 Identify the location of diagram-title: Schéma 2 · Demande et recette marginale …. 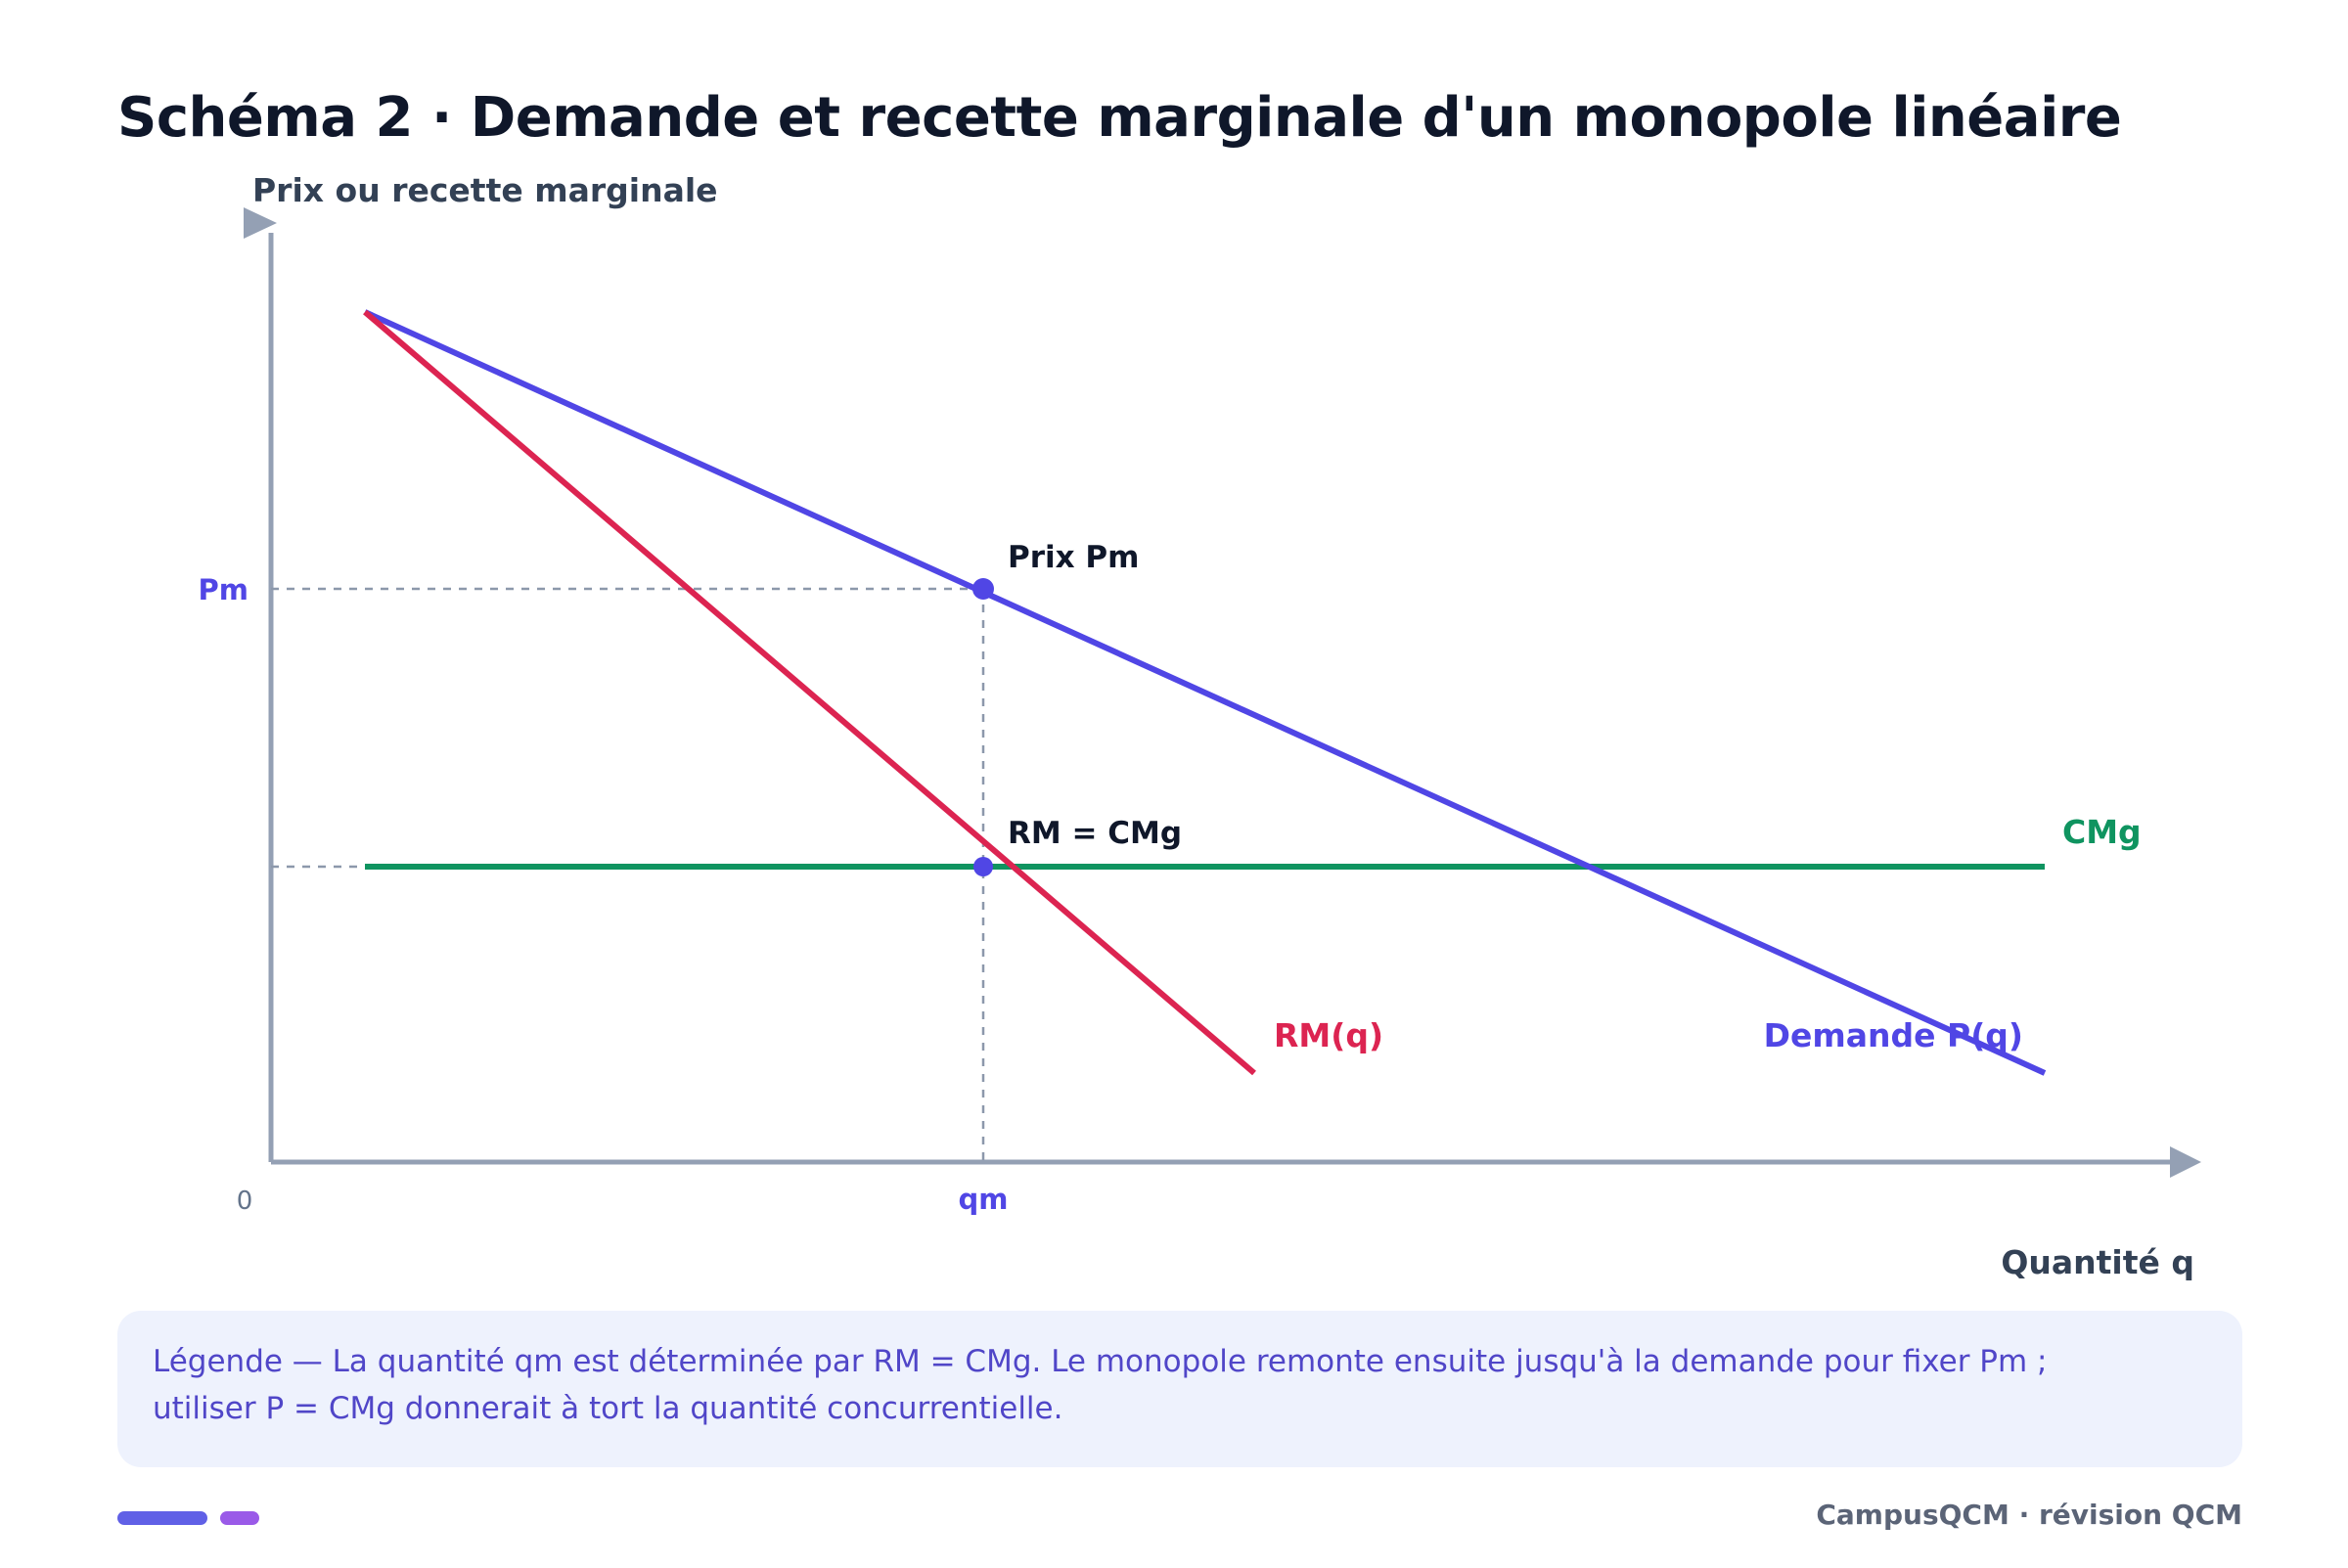
(1119, 118).